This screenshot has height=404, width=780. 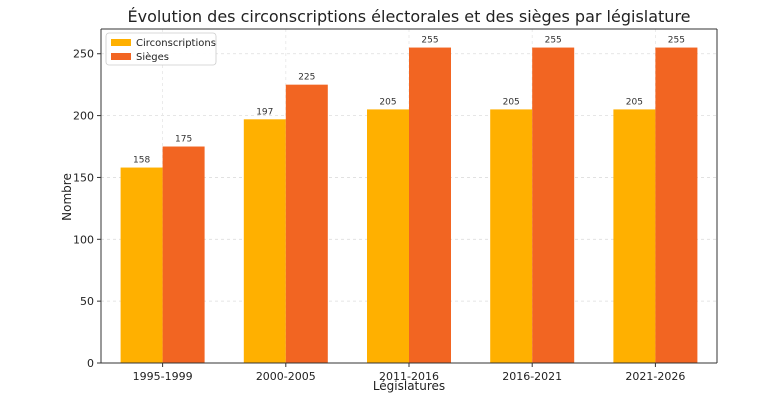 I want to click on y-axis-label: Nombre, so click(x=67, y=197).